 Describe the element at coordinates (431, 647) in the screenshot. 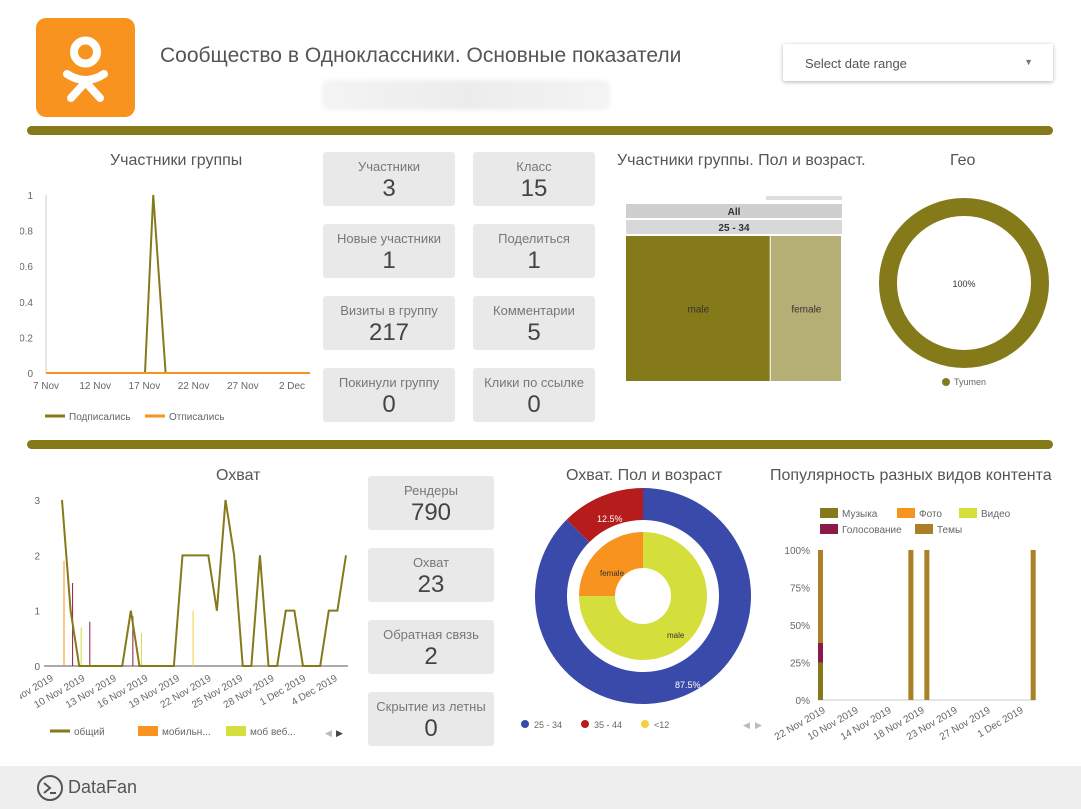

I see `kpi-card: Обратная связь 2` at that location.